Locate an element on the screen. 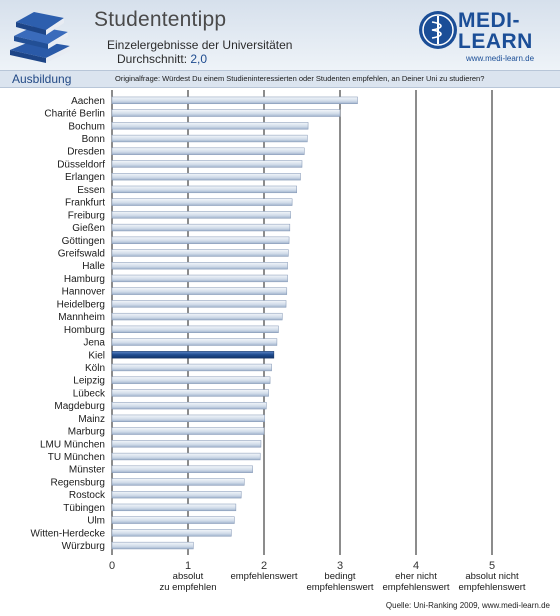 The width and height of the screenshot is (560, 616). x-tick-description-3: bedingt empfehlenswert is located at coordinates (339, 582).